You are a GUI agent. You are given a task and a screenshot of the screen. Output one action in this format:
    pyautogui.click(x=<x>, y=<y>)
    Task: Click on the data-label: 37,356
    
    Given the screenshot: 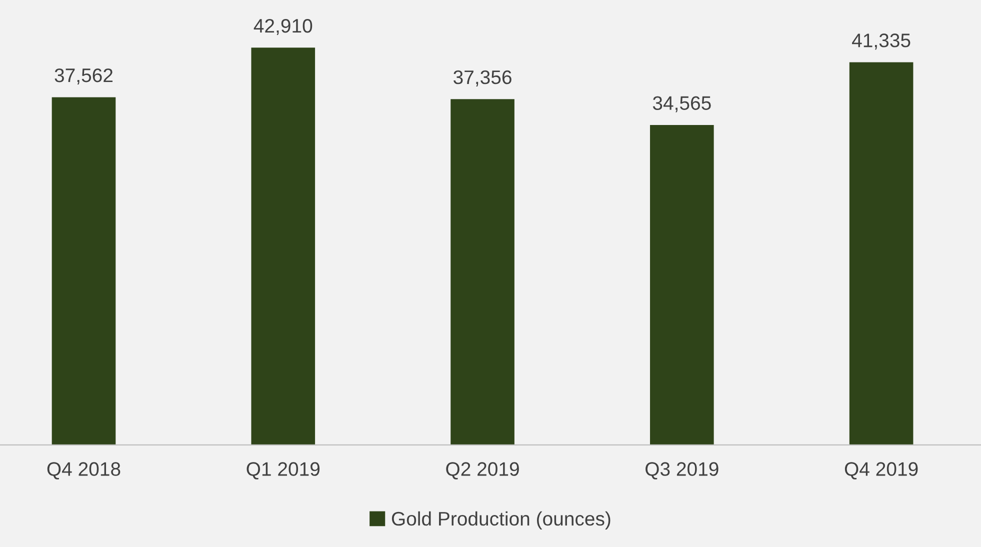 What is the action you would take?
    pyautogui.click(x=483, y=78)
    